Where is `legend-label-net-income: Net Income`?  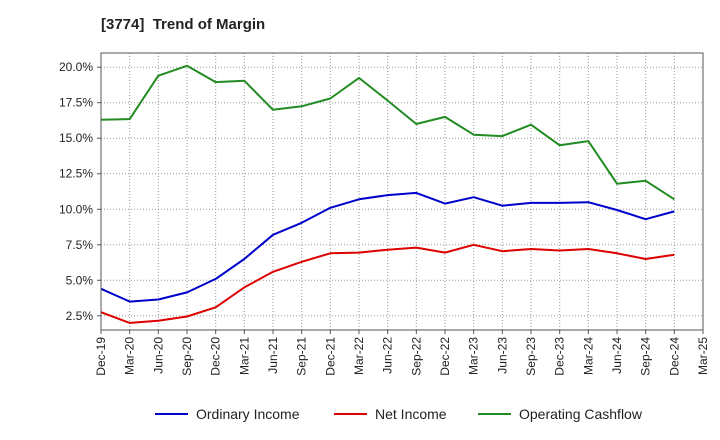 legend-label-net-income: Net Income is located at coordinates (411, 414).